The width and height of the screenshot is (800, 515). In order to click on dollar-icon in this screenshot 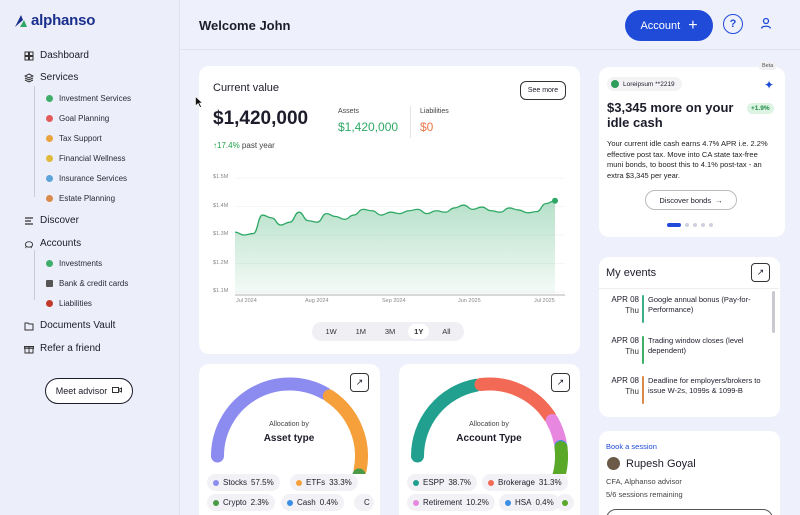, I will do `click(49, 303)`.